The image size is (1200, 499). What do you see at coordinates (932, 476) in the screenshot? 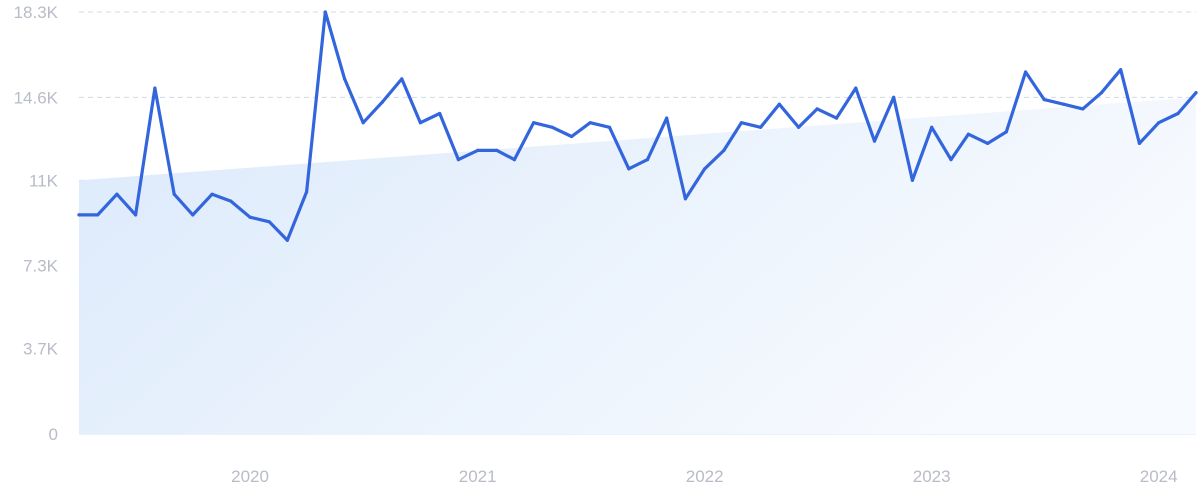
I see `x-tick-label: 2023` at bounding box center [932, 476].